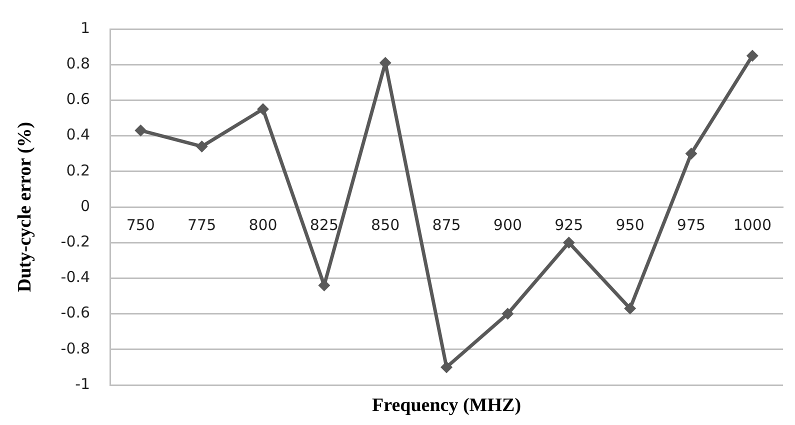  I want to click on x-tick-label: 975, so click(691, 225).